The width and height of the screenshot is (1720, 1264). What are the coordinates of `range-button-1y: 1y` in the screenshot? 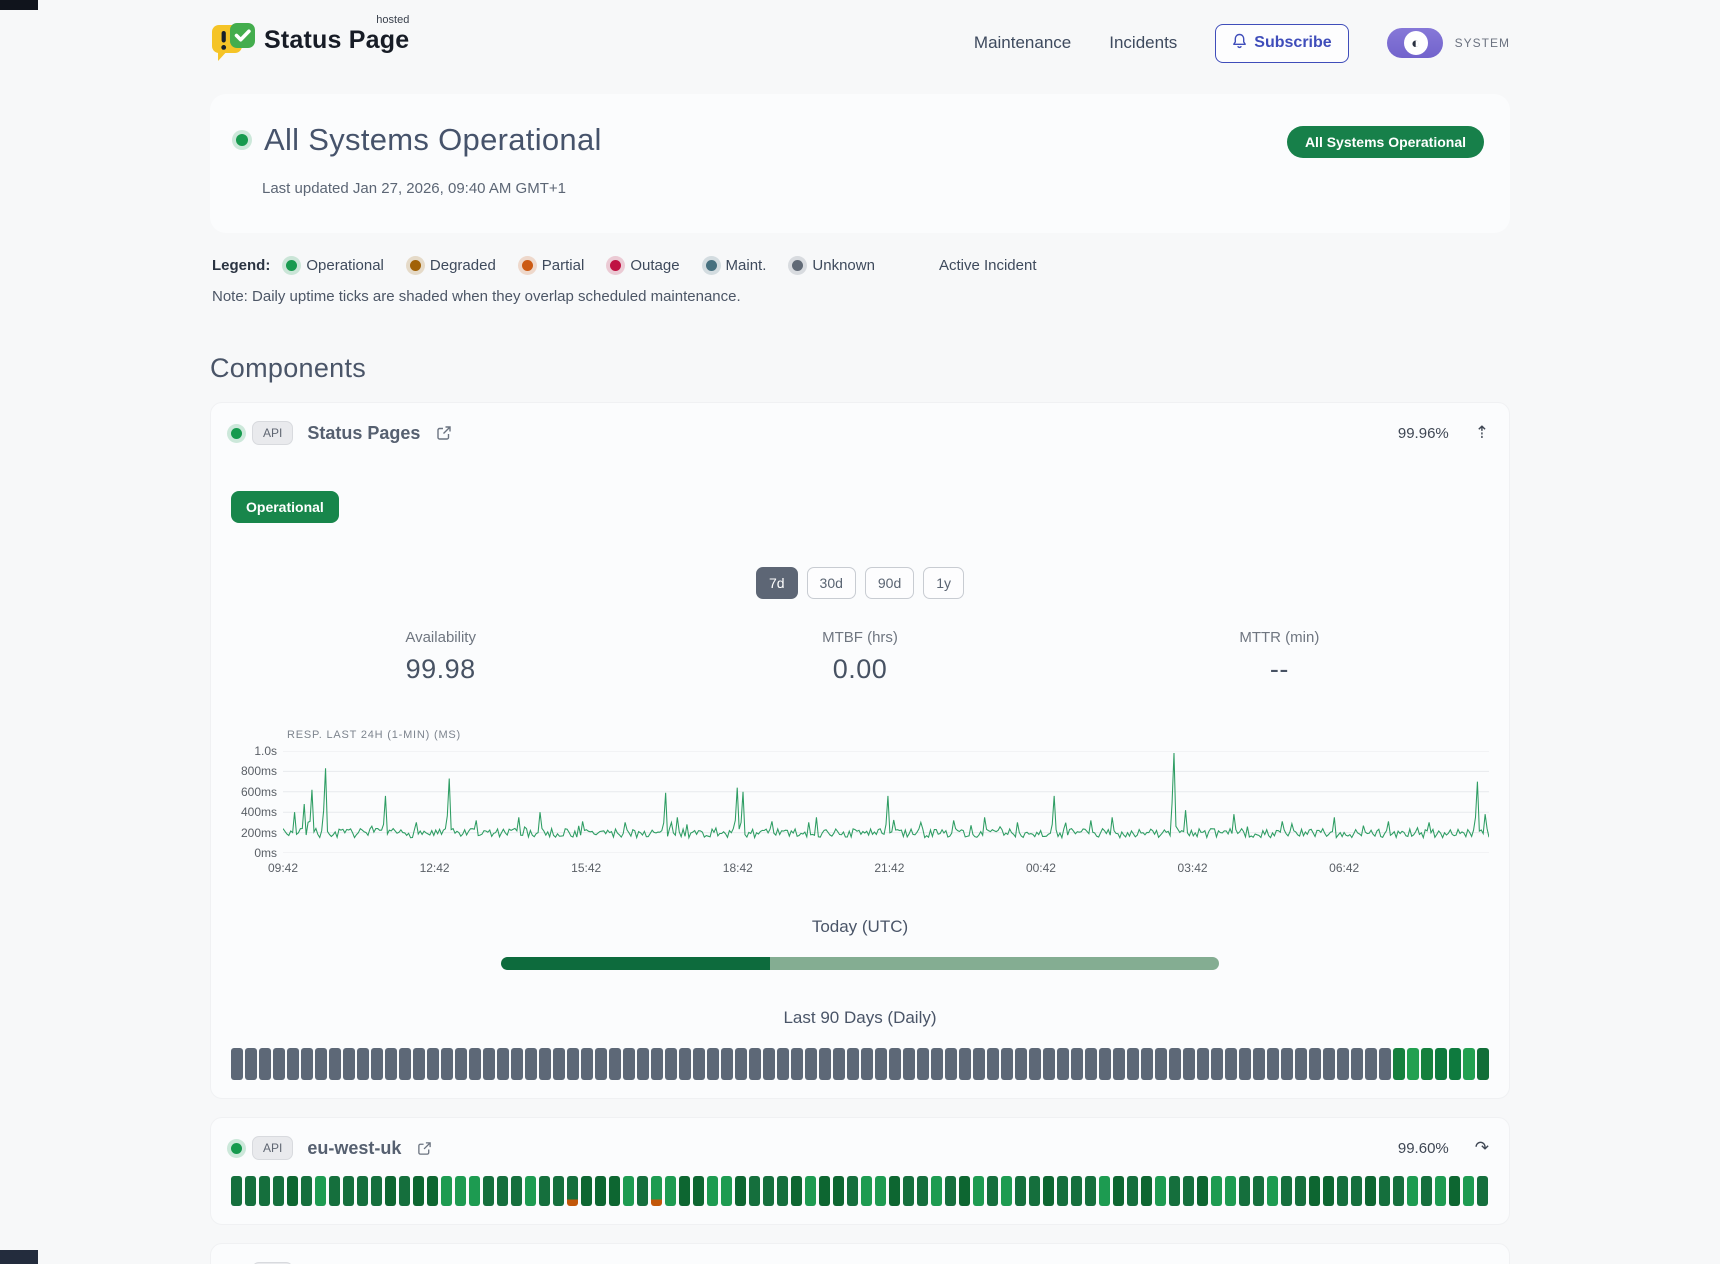 It's located at (944, 583).